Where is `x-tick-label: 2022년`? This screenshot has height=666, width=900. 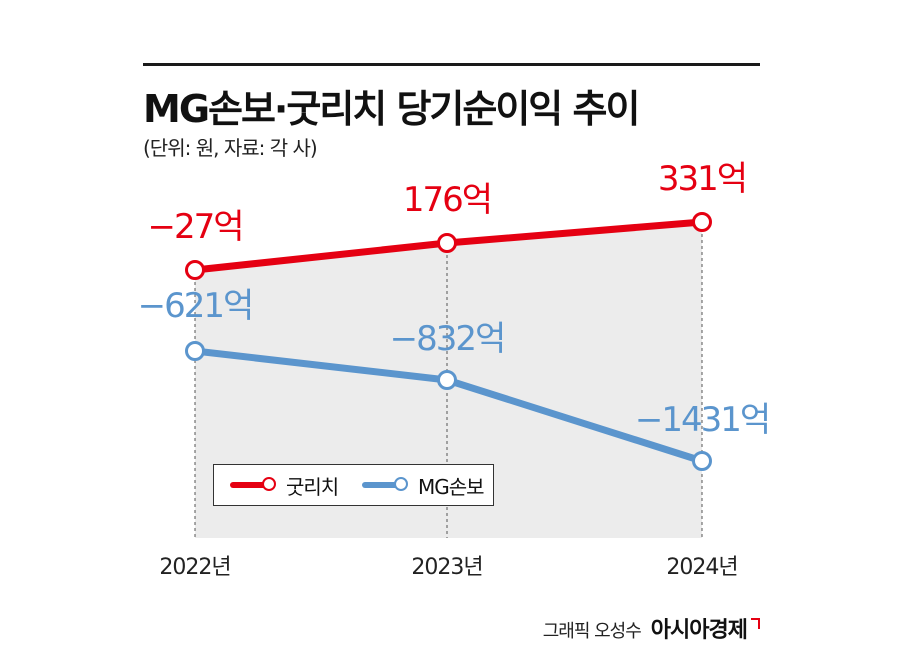
x-tick-label: 2022년 is located at coordinates (194, 567).